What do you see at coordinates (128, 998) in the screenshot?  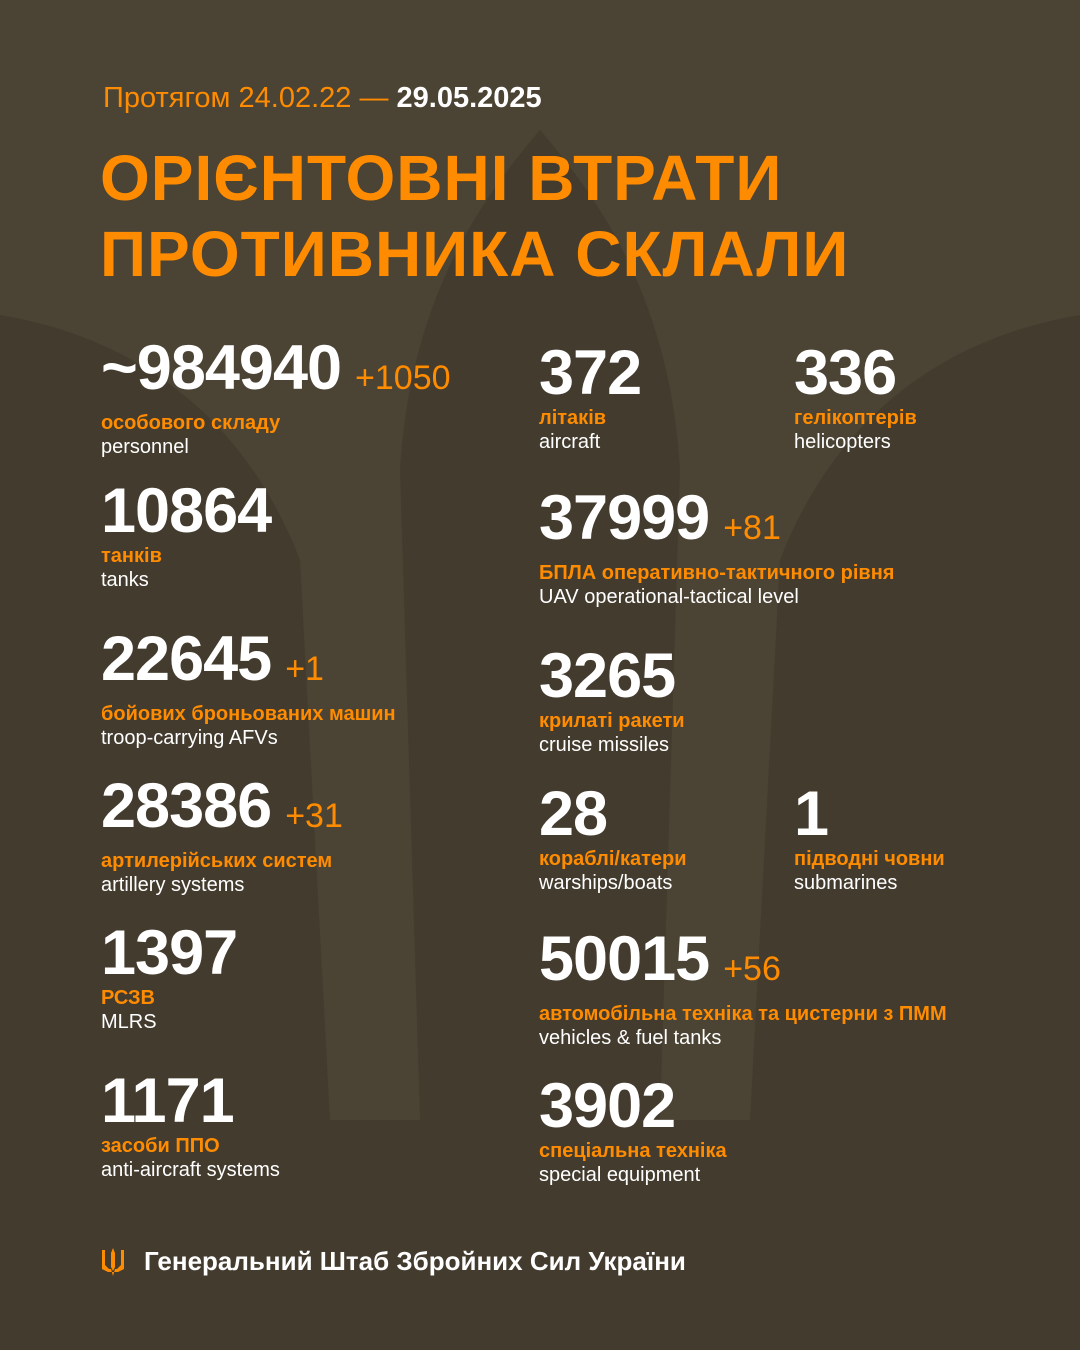 I see `stat-label-ua: РСЗВ` at bounding box center [128, 998].